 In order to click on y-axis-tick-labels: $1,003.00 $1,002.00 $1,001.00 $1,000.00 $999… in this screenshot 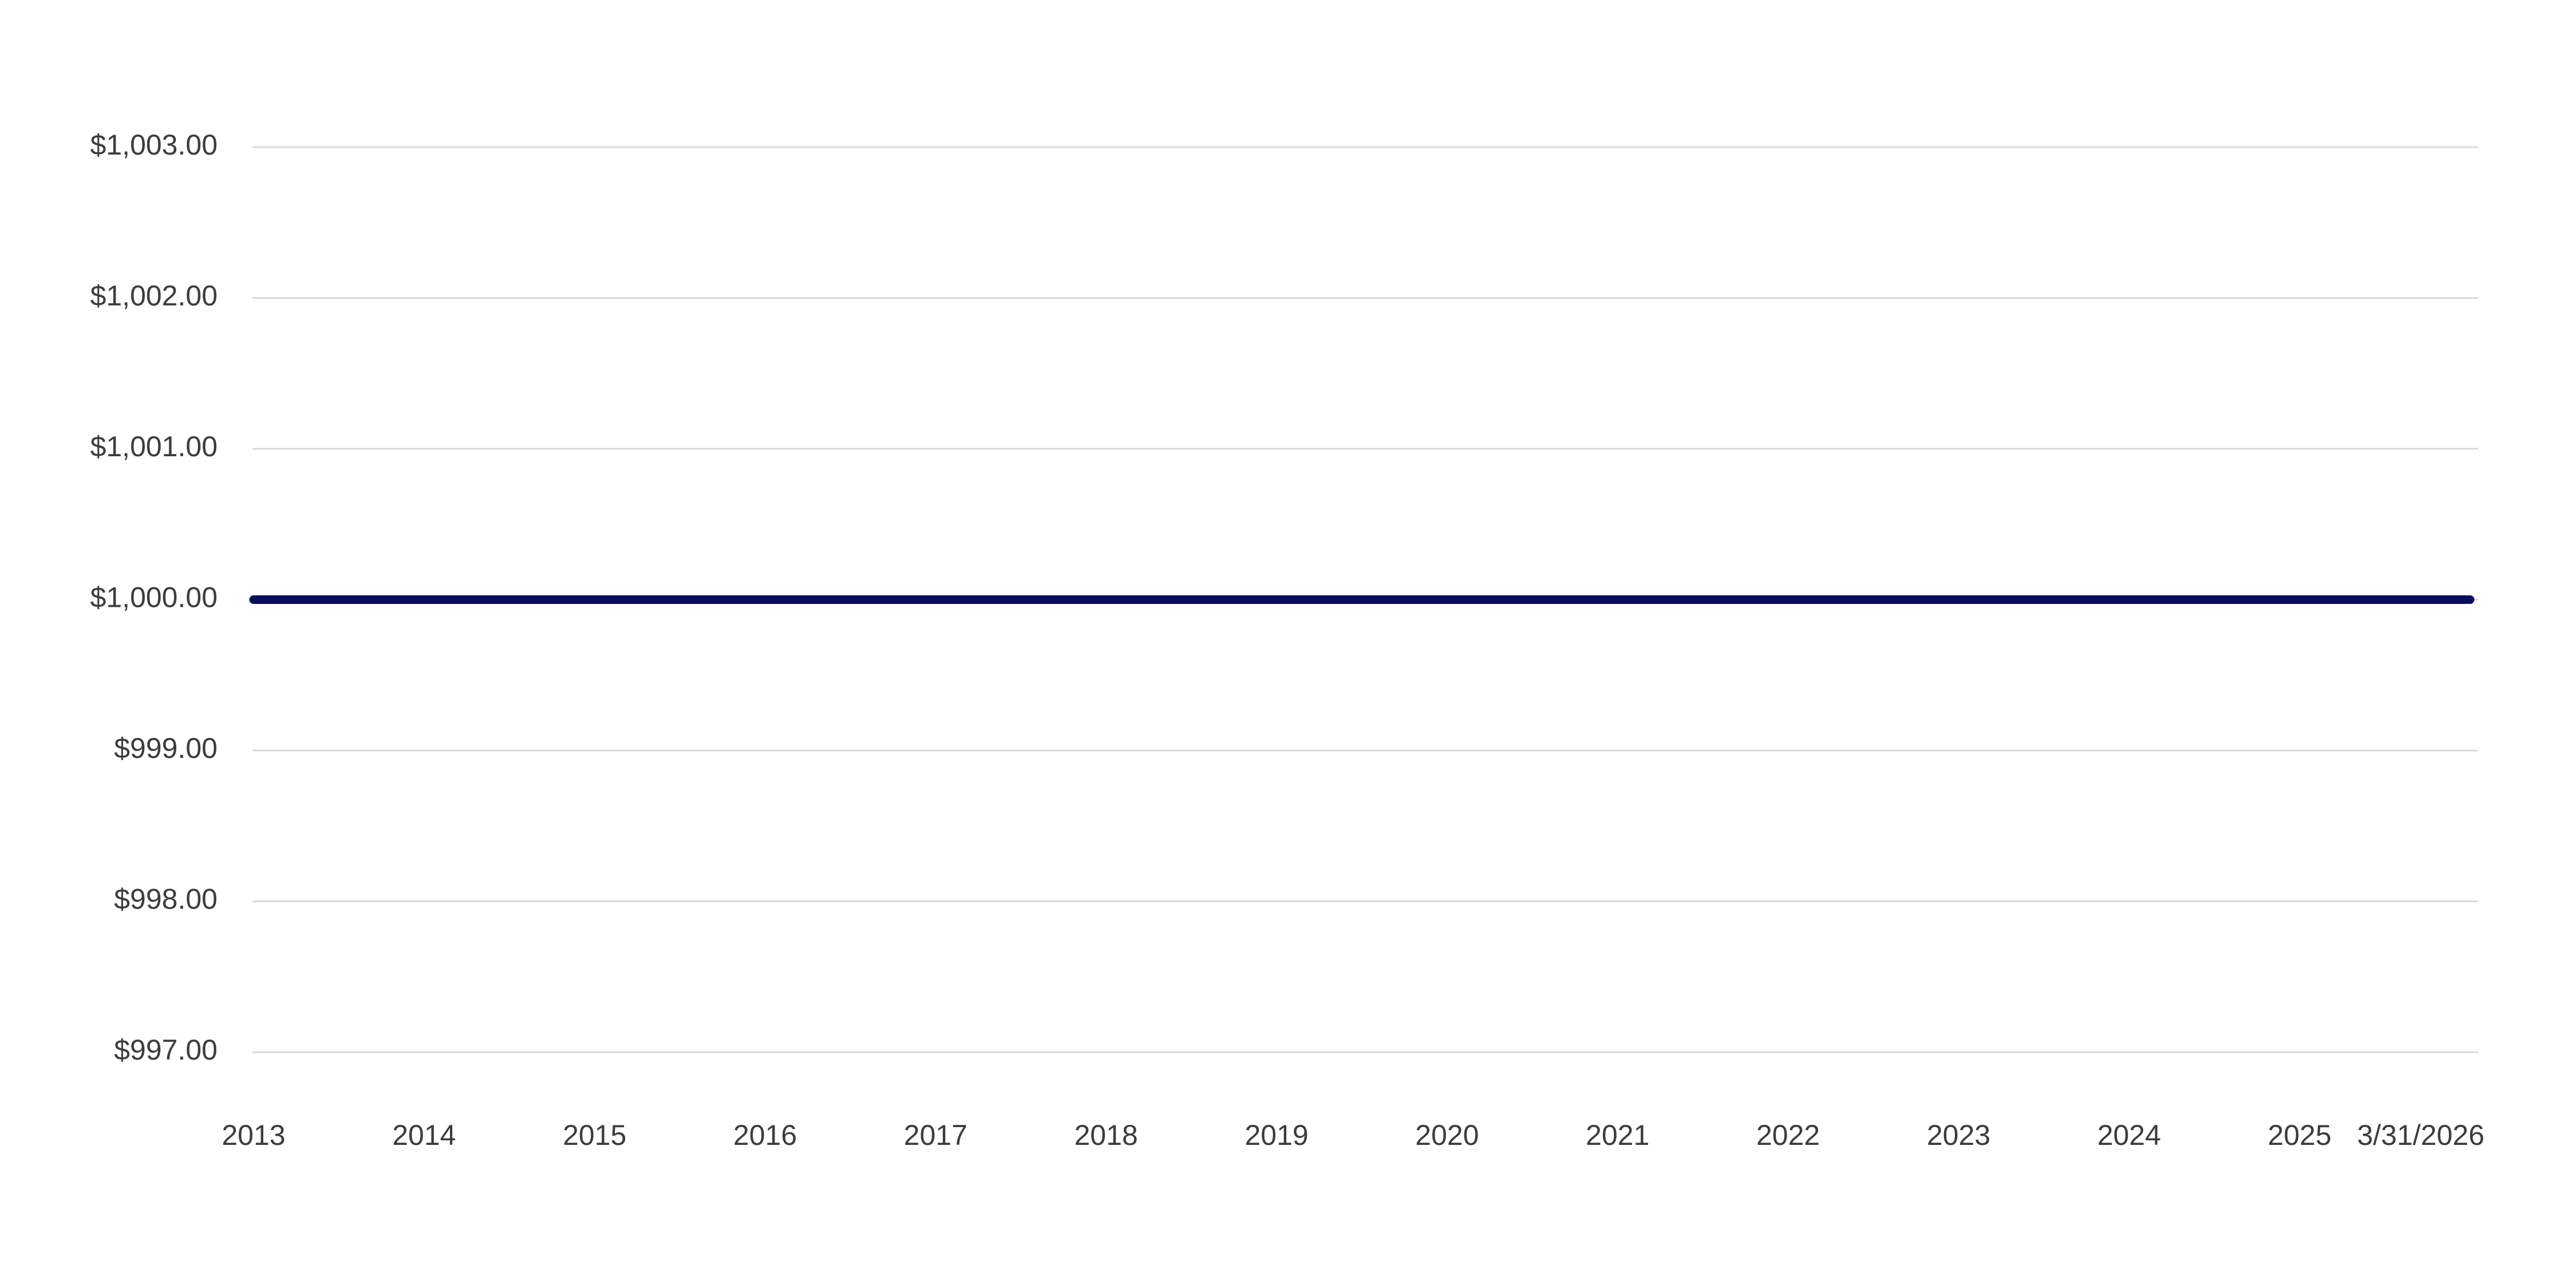, I will do `click(154, 597)`.